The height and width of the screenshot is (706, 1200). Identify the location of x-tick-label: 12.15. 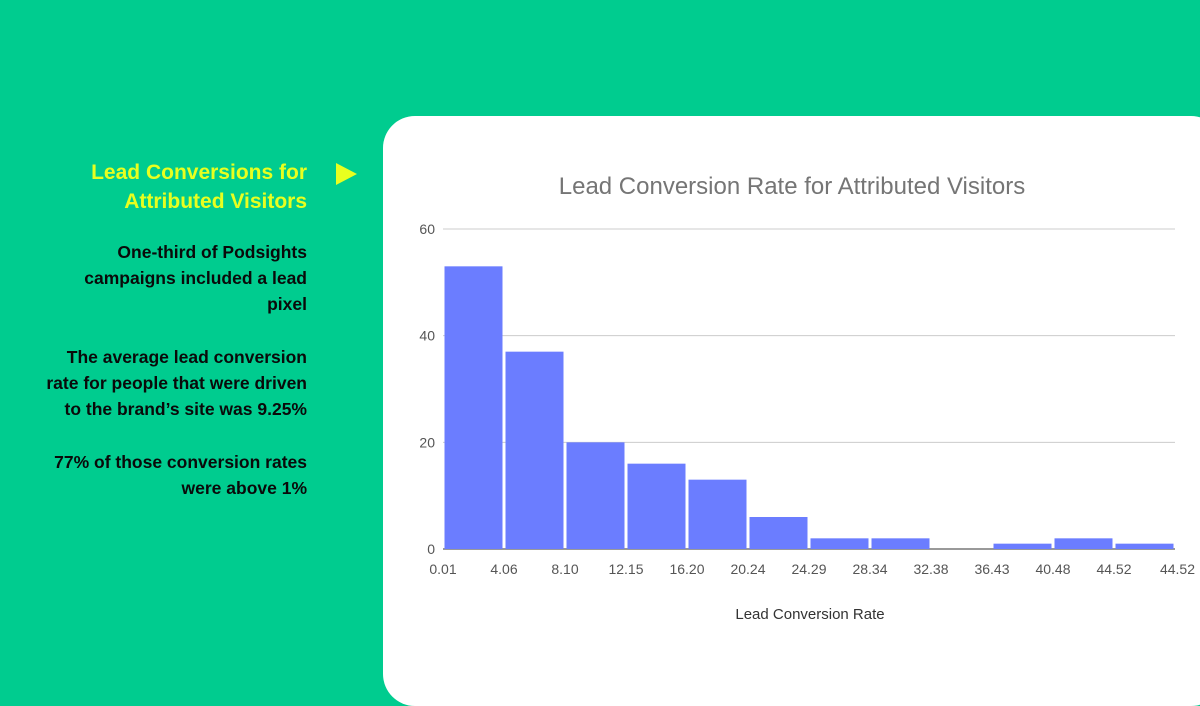
(625, 569).